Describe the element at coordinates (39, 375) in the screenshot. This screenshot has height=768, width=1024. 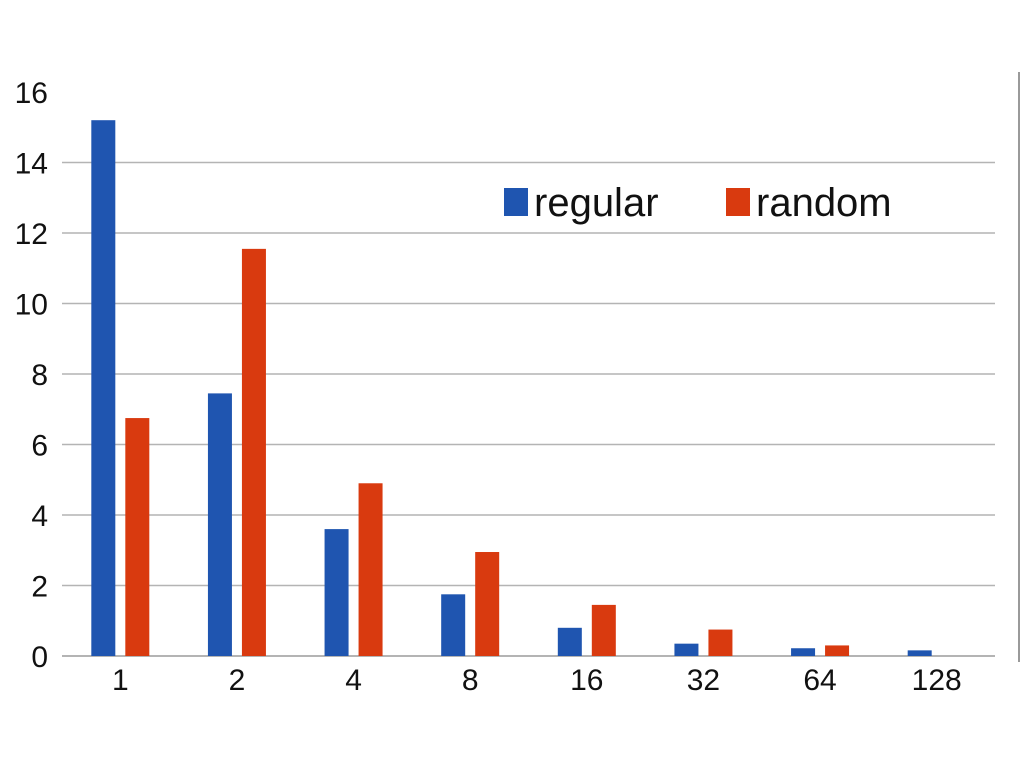
I see `y-tick-label: 8` at that location.